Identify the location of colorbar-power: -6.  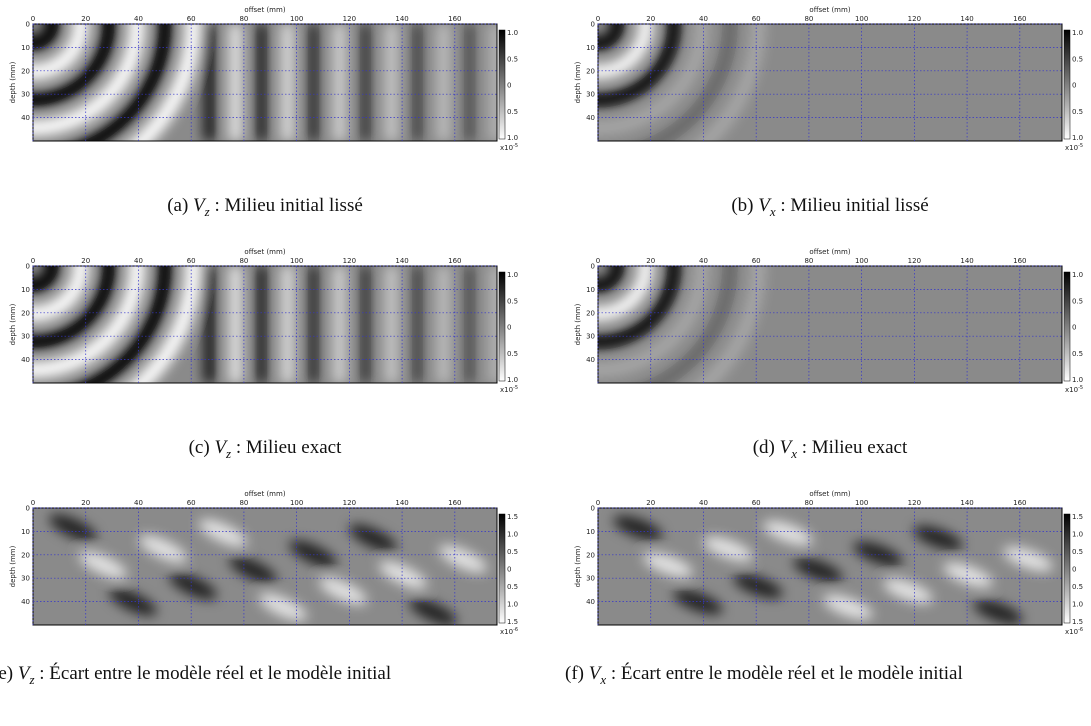
(1080, 630).